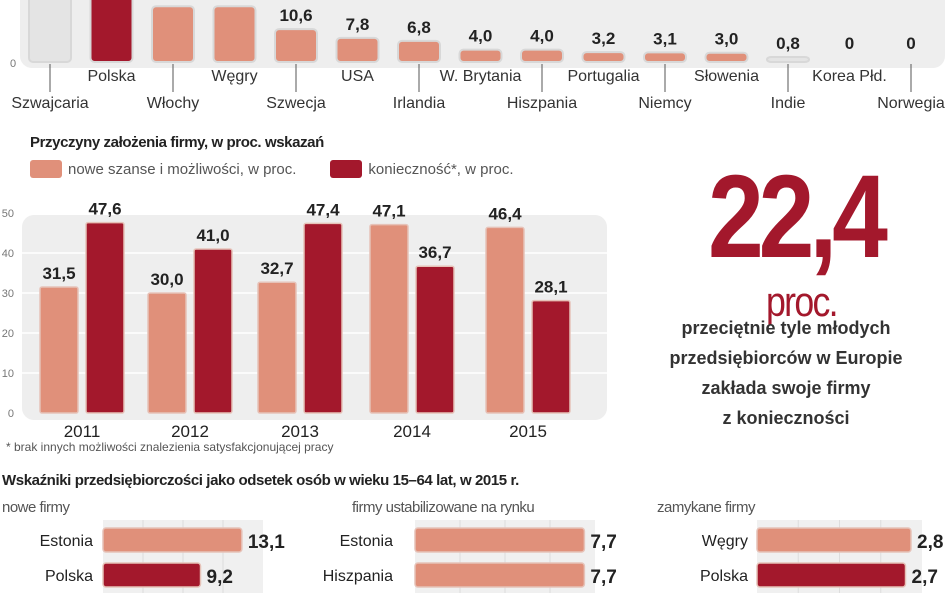 The image size is (948, 593). Describe the element at coordinates (212, 235) in the screenshot. I see `data-label: 41,0` at that location.